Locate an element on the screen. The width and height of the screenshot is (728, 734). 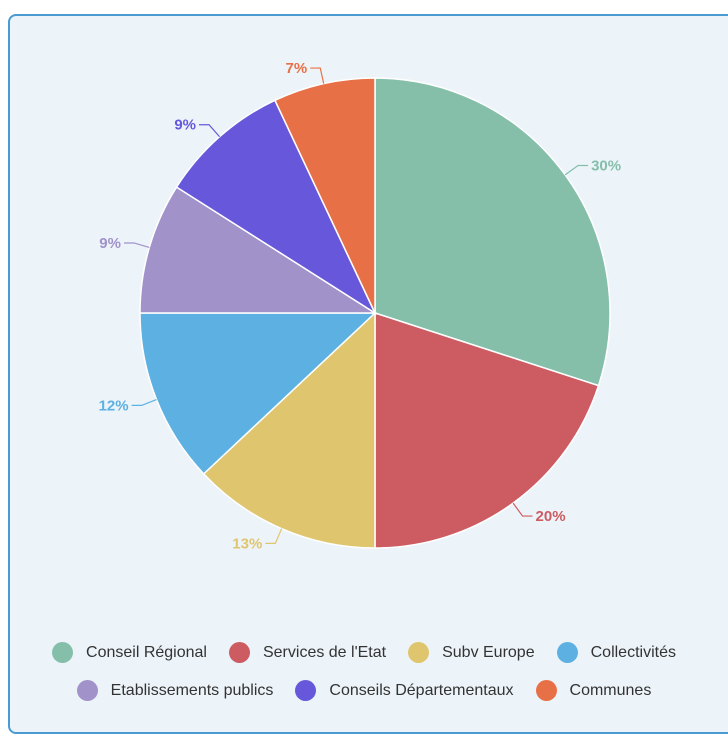
legend-item-collectivites: Collectivités is located at coordinates (616, 652).